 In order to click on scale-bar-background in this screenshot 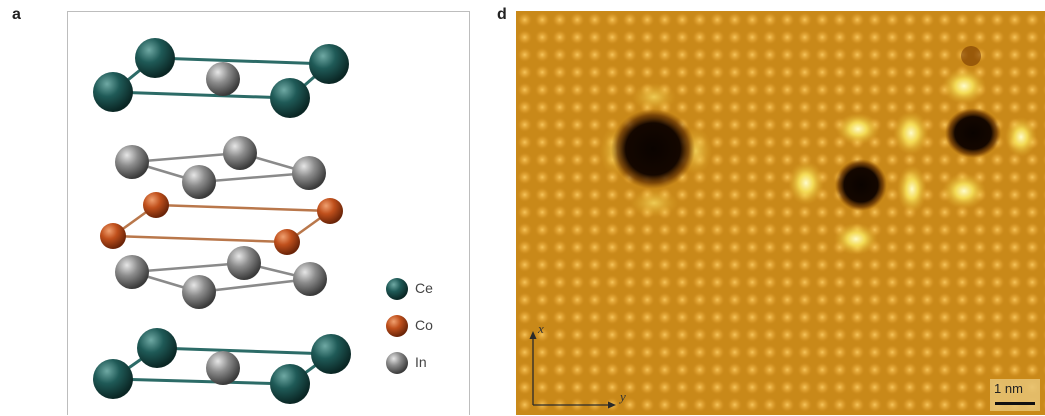, I will do `click(1015, 395)`.